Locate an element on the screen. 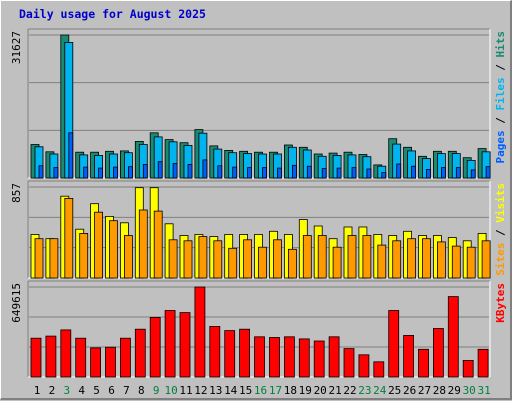 The width and height of the screenshot is (512, 401). x-tick-day-22: 22 is located at coordinates (349, 390).